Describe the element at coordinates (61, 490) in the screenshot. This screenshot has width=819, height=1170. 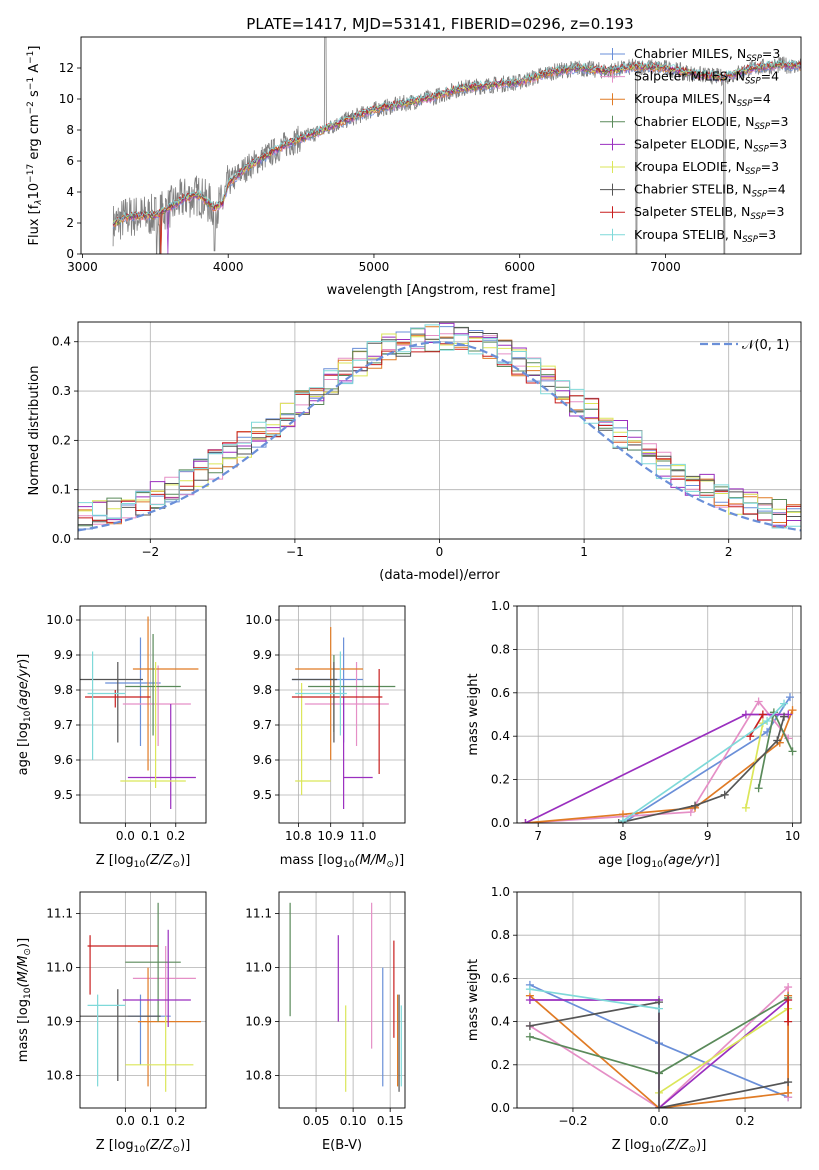
I see `y-tick-label: 0.1` at that location.